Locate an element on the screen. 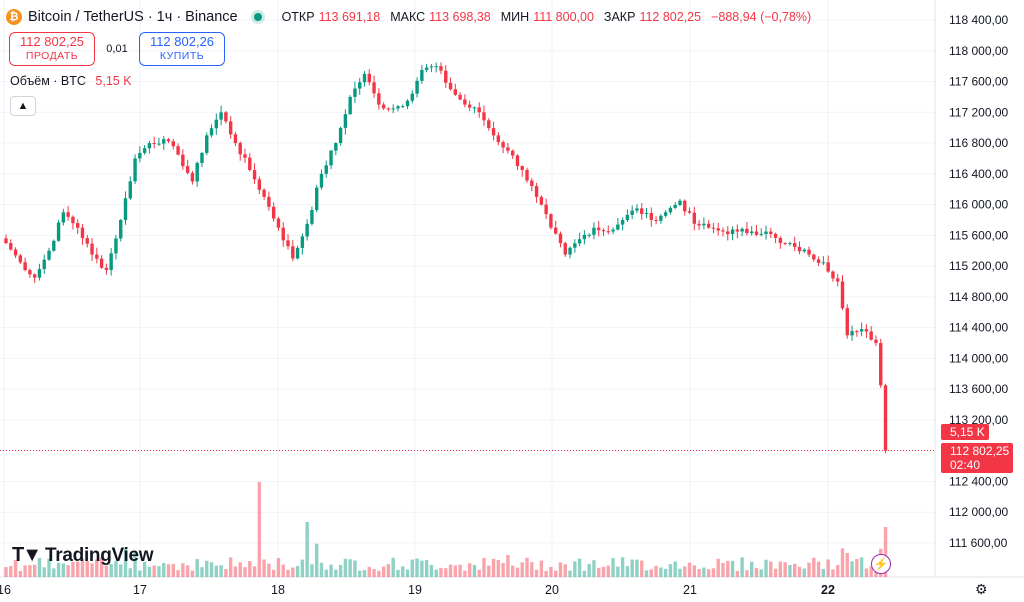 Image resolution: width=1024 pixels, height=602 pixels. tradingview-logo: T▼ TradingView is located at coordinates (83, 555).